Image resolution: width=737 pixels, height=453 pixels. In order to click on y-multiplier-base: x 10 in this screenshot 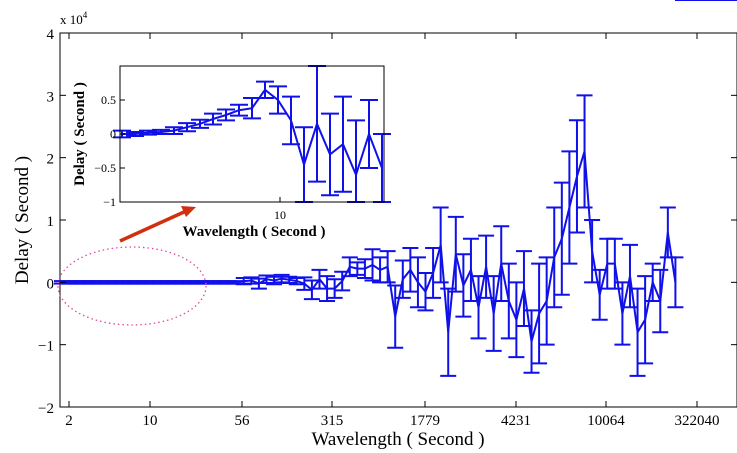, I will do `click(71, 19)`.